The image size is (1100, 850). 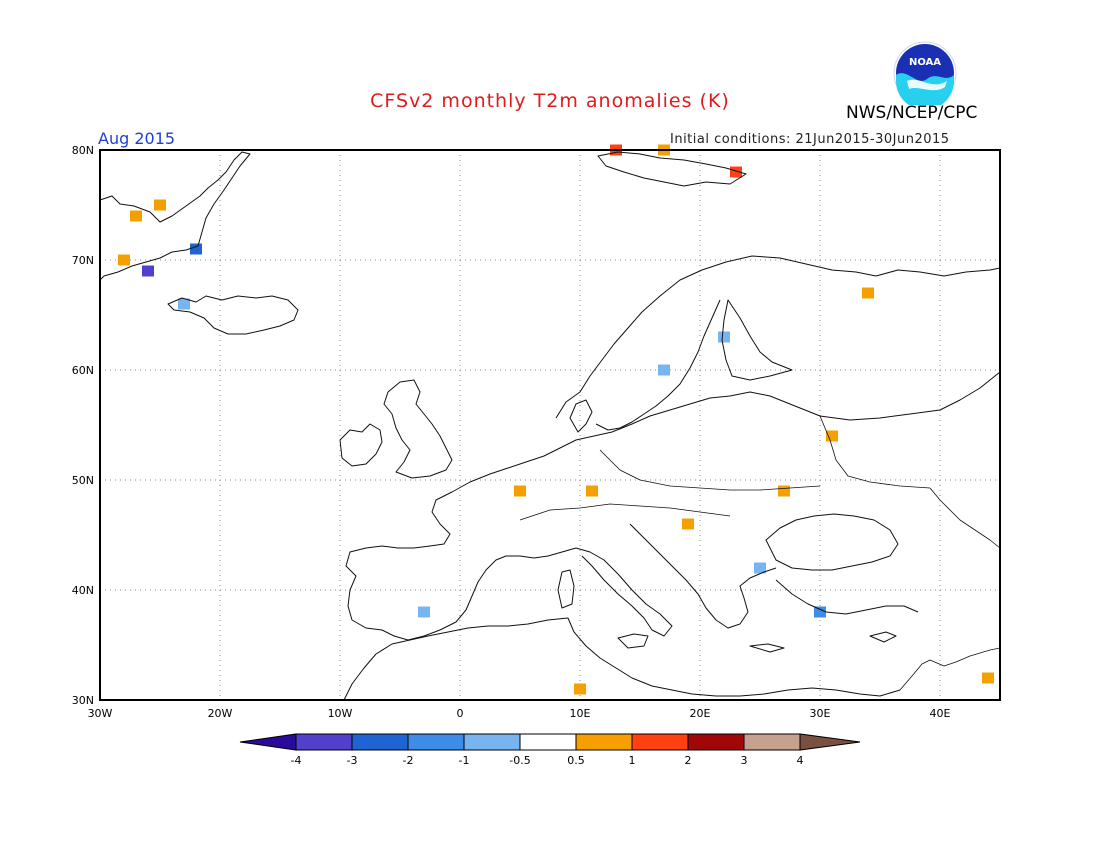 What do you see at coordinates (757, 340) in the screenshot?
I see `coastline-finland` at bounding box center [757, 340].